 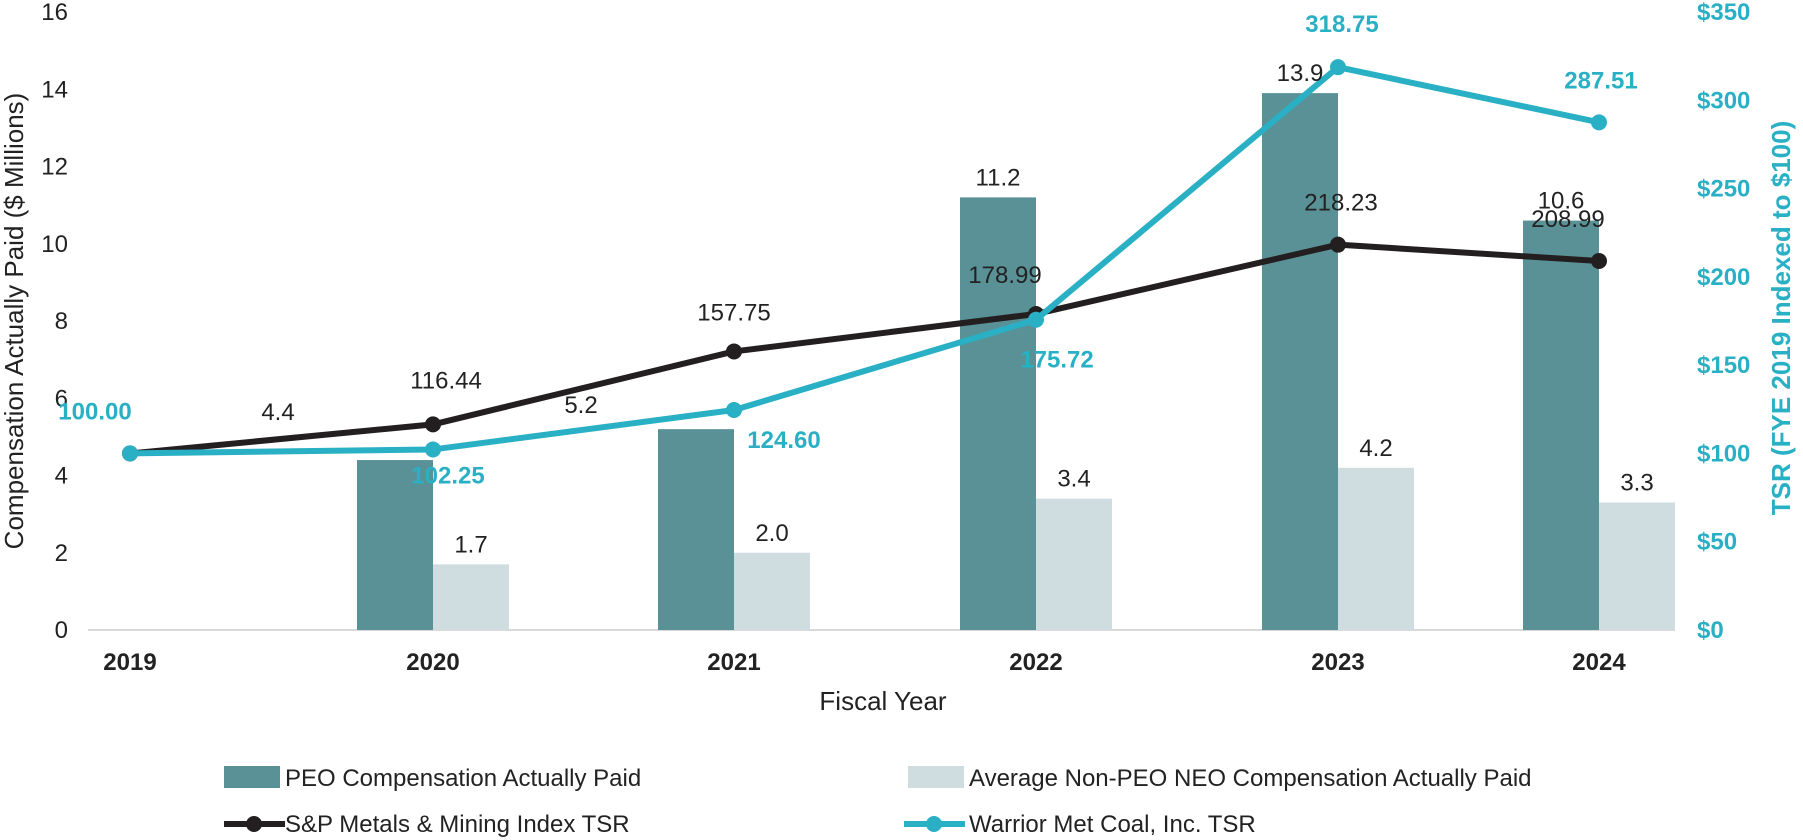 I want to click on y-tick-label: 6, so click(x=61, y=398).